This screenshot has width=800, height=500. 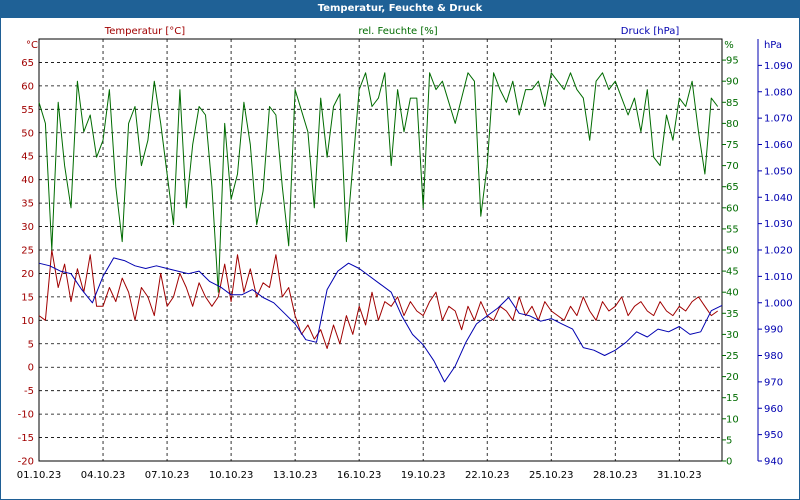 What do you see at coordinates (26, 438) in the screenshot?
I see `y-tick-temperature: -15` at bounding box center [26, 438].